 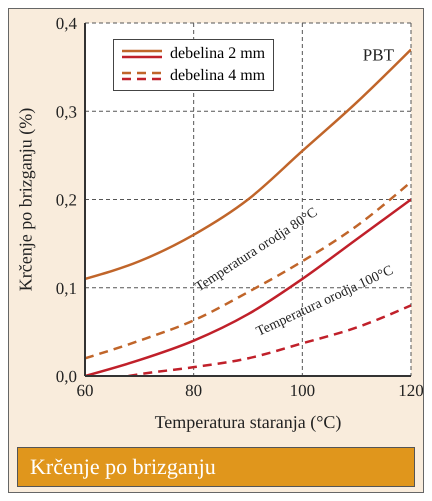 What do you see at coordinates (378, 55) in the screenshot?
I see `annotation: PBT` at bounding box center [378, 55].